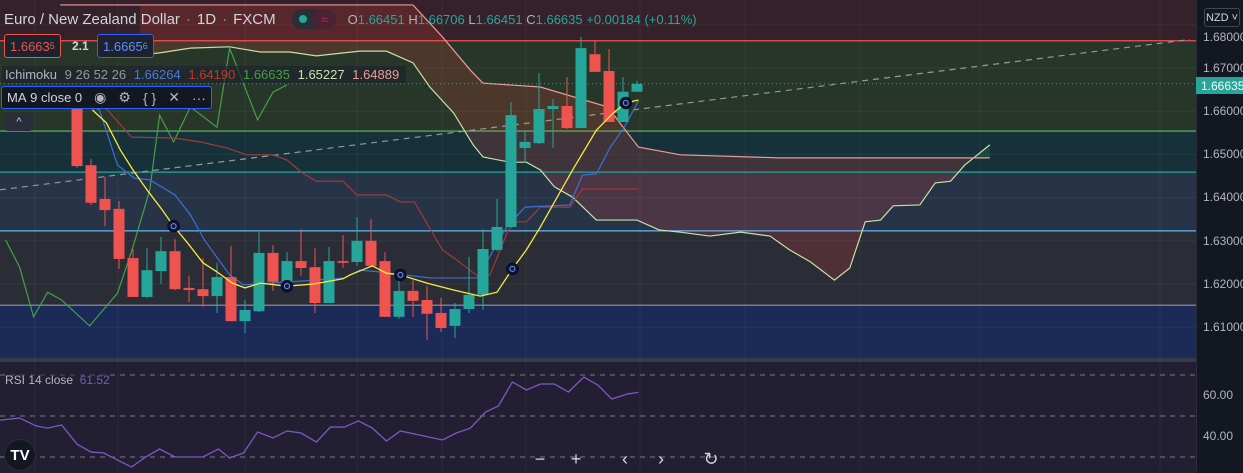 The image size is (1243, 473). I want to click on rsi-params: 14 close, so click(51, 380).